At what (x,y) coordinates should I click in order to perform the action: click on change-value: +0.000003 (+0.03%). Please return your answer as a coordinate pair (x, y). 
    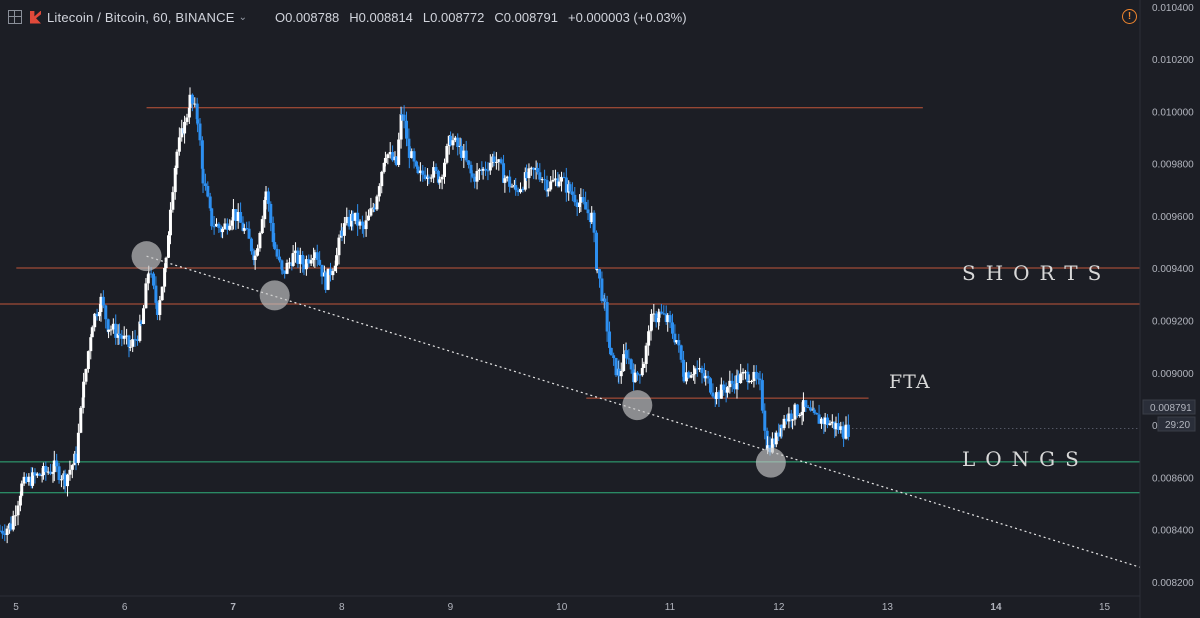
    Looking at the image, I should click on (627, 17).